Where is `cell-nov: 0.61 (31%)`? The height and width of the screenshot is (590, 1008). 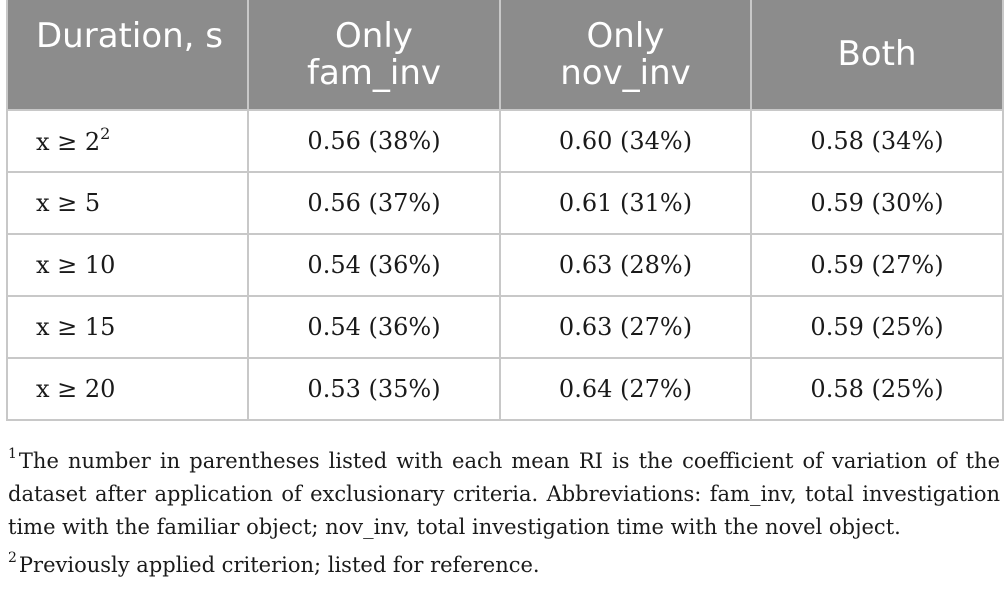 cell-nov: 0.61 (31%) is located at coordinates (625, 203).